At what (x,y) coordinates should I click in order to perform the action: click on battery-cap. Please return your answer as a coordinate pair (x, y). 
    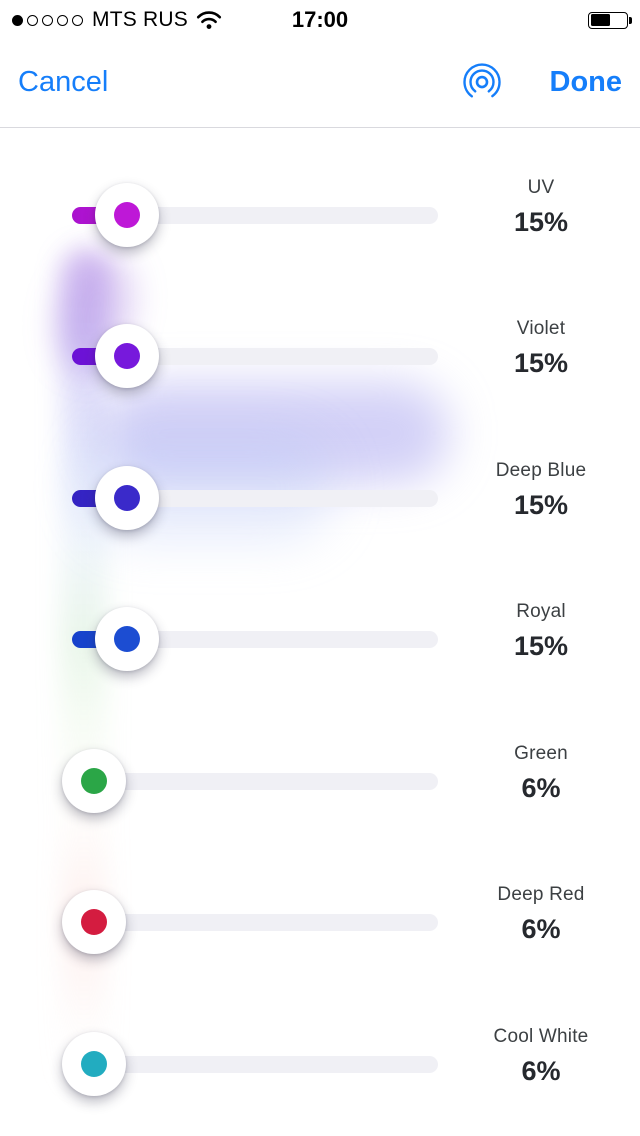
    Looking at the image, I should click on (630, 20).